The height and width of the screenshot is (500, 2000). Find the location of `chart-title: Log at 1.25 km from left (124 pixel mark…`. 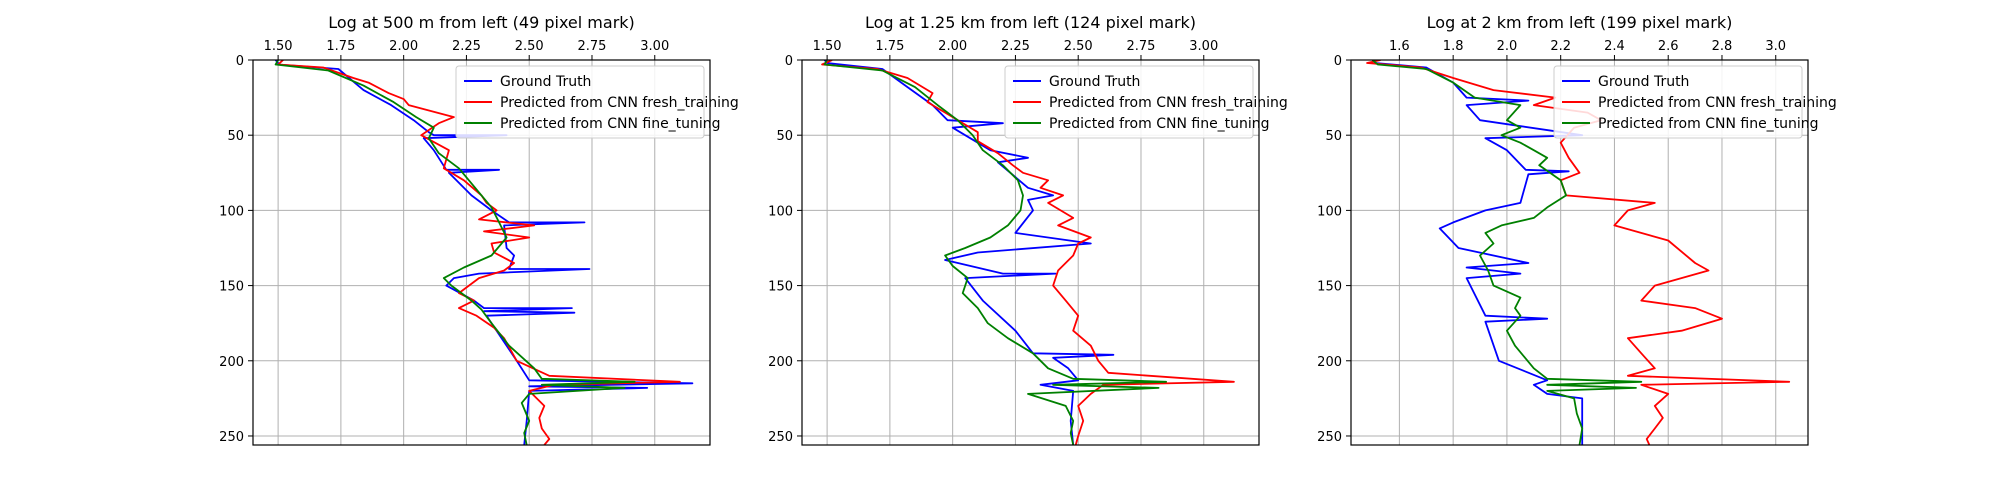

chart-title: Log at 1.25 km from left (124 pixel mark… is located at coordinates (1030, 22).